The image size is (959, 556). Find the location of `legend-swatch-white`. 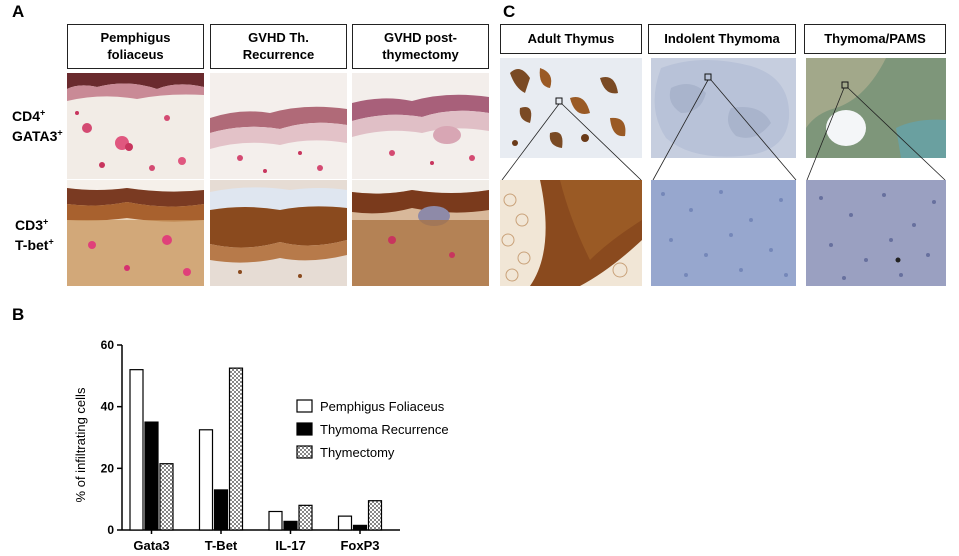

legend-swatch-white is located at coordinates (304, 406).